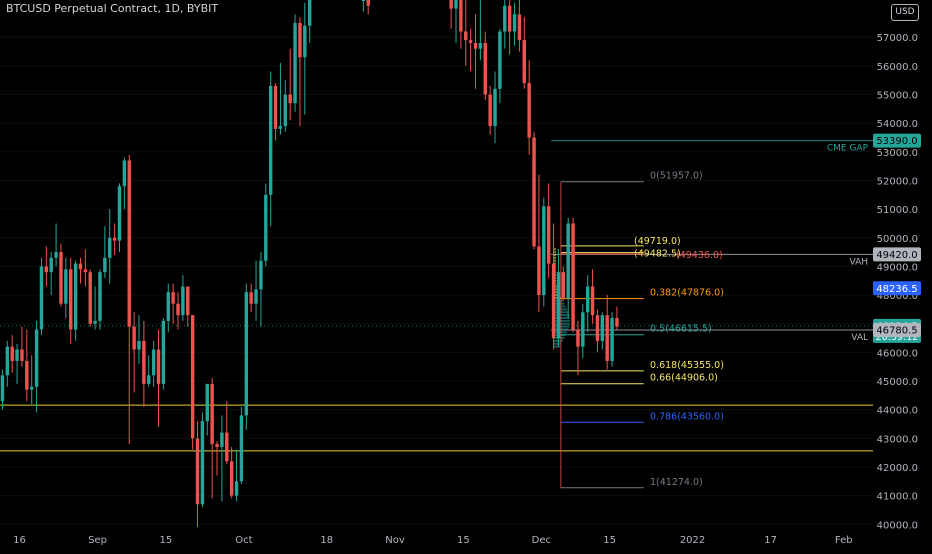  Describe the element at coordinates (432, 540) in the screenshot. I see `x-axis: 16 Sep 15 Oct 18 Nov 15 Dec 15 2022 17 Feb` at that location.